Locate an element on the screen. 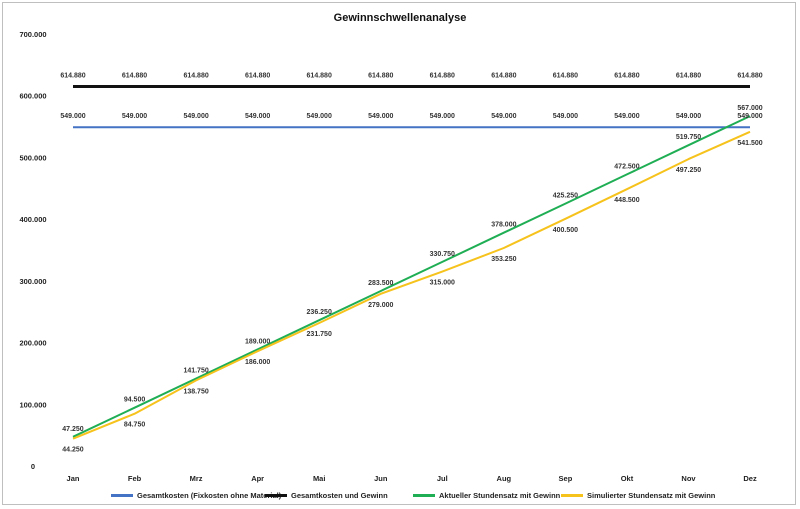 Image resolution: width=800 pixels, height=509 pixels. data-label: 330.750 is located at coordinates (442, 254).